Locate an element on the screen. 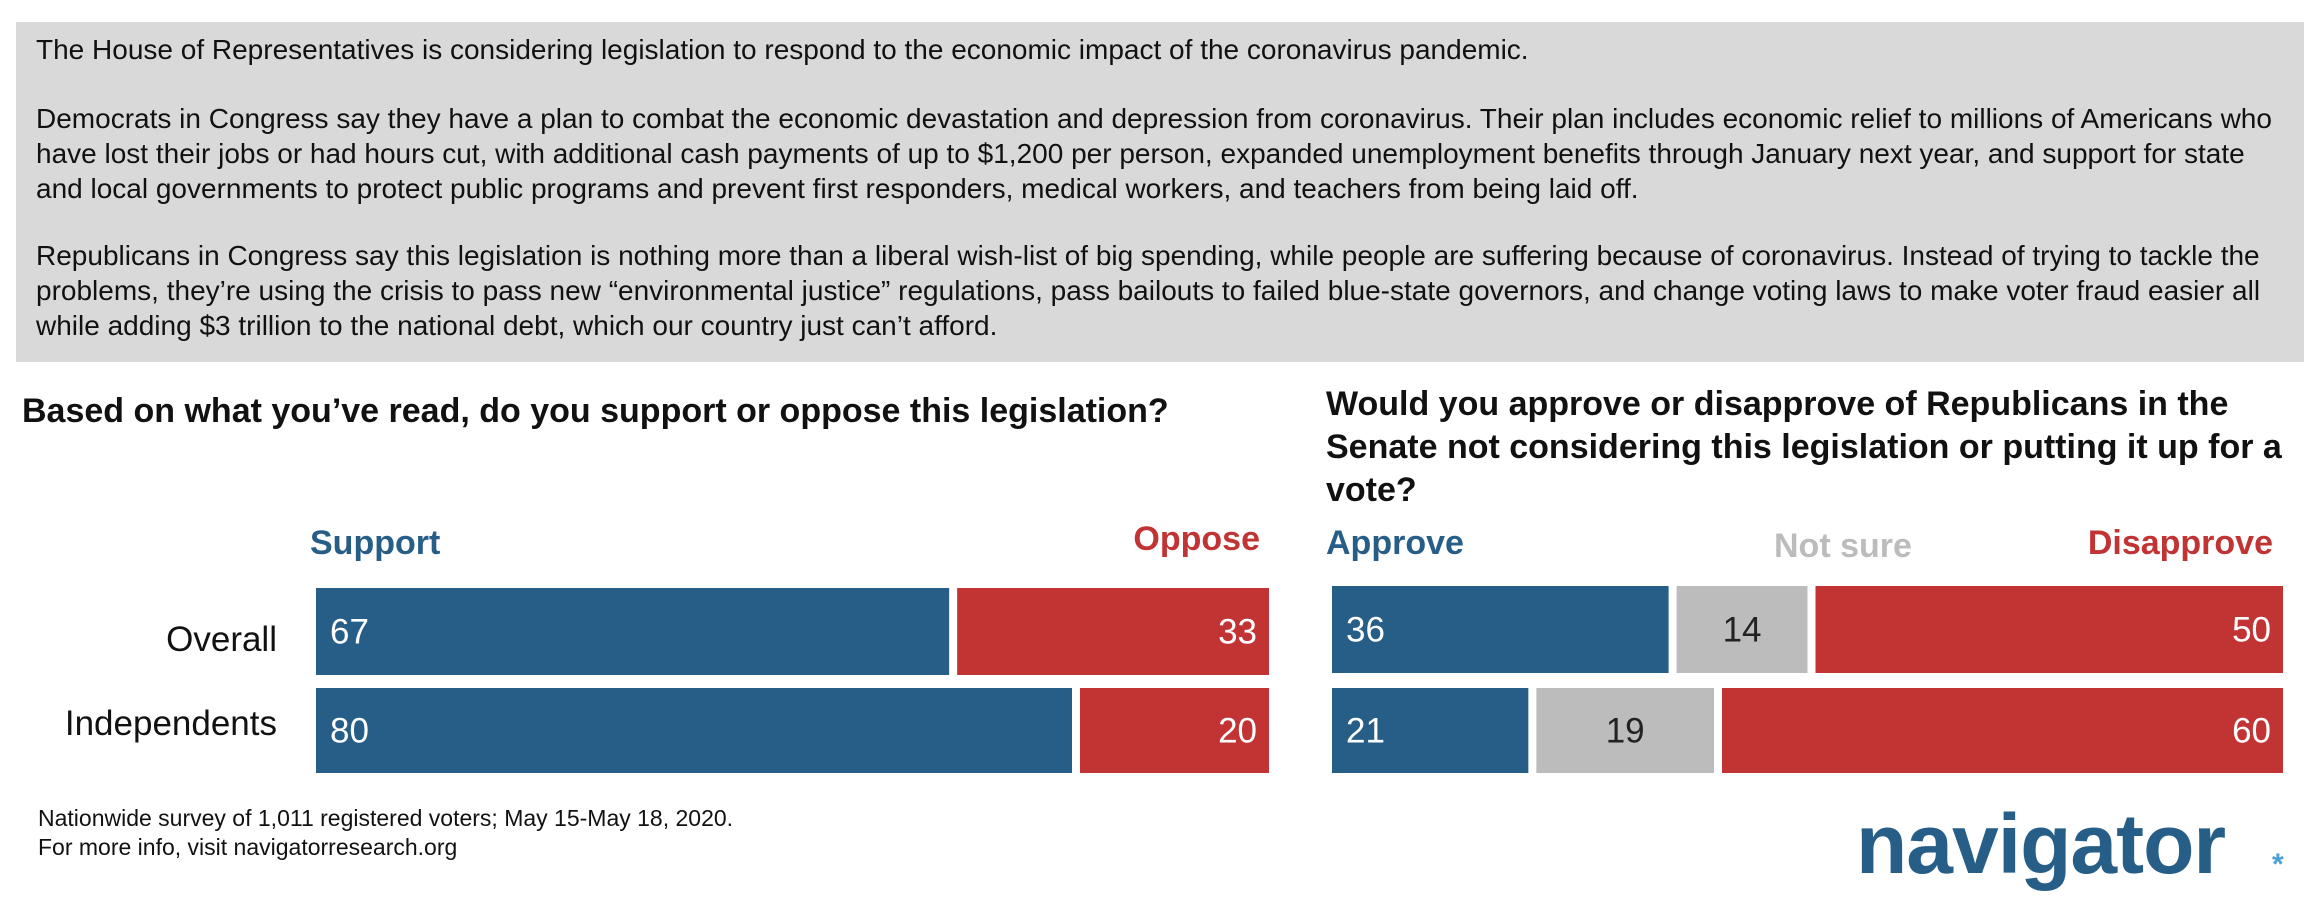 The height and width of the screenshot is (912, 2318). bar-label-oppose-independents: 20 is located at coordinates (1237, 731).